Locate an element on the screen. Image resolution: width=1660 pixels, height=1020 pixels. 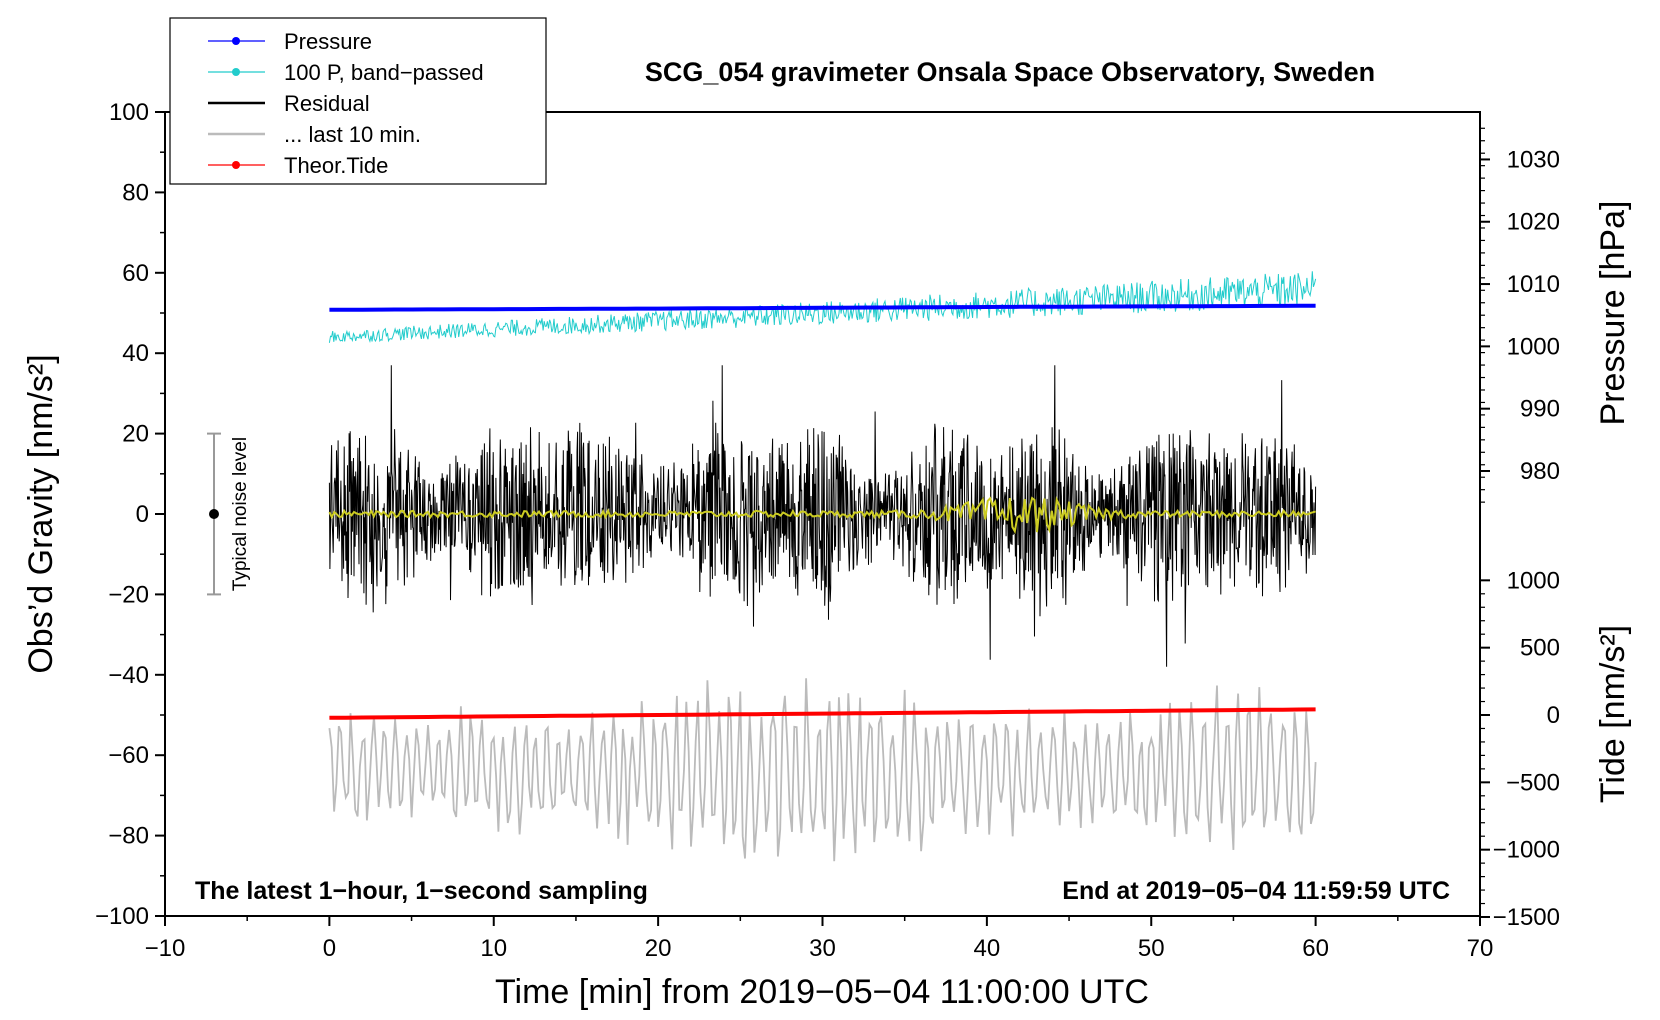
y-tick-label: 60 is located at coordinates (135, 273).